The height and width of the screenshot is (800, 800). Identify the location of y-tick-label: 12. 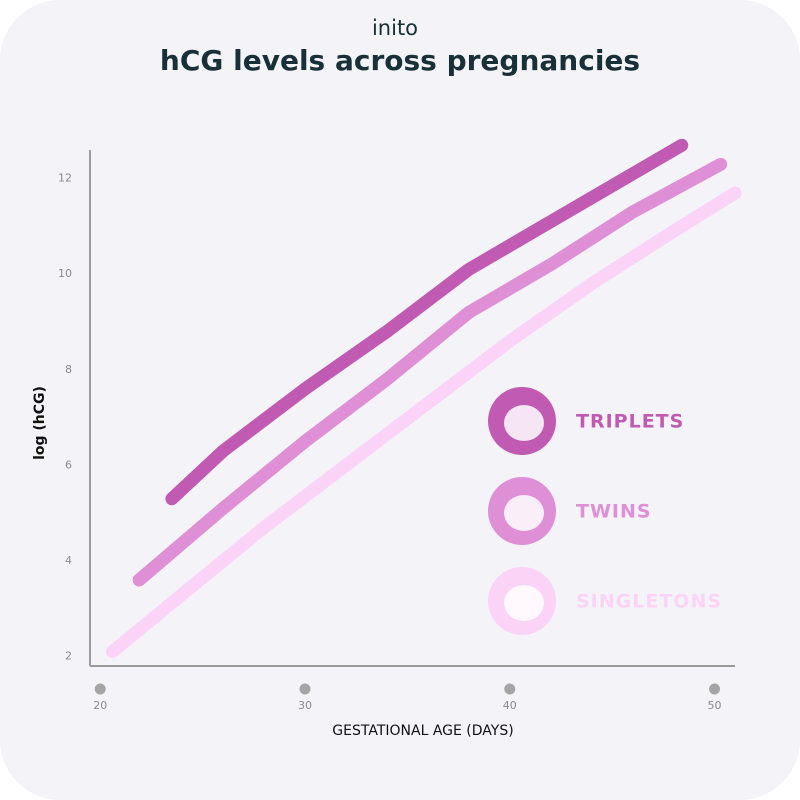
(65, 178).